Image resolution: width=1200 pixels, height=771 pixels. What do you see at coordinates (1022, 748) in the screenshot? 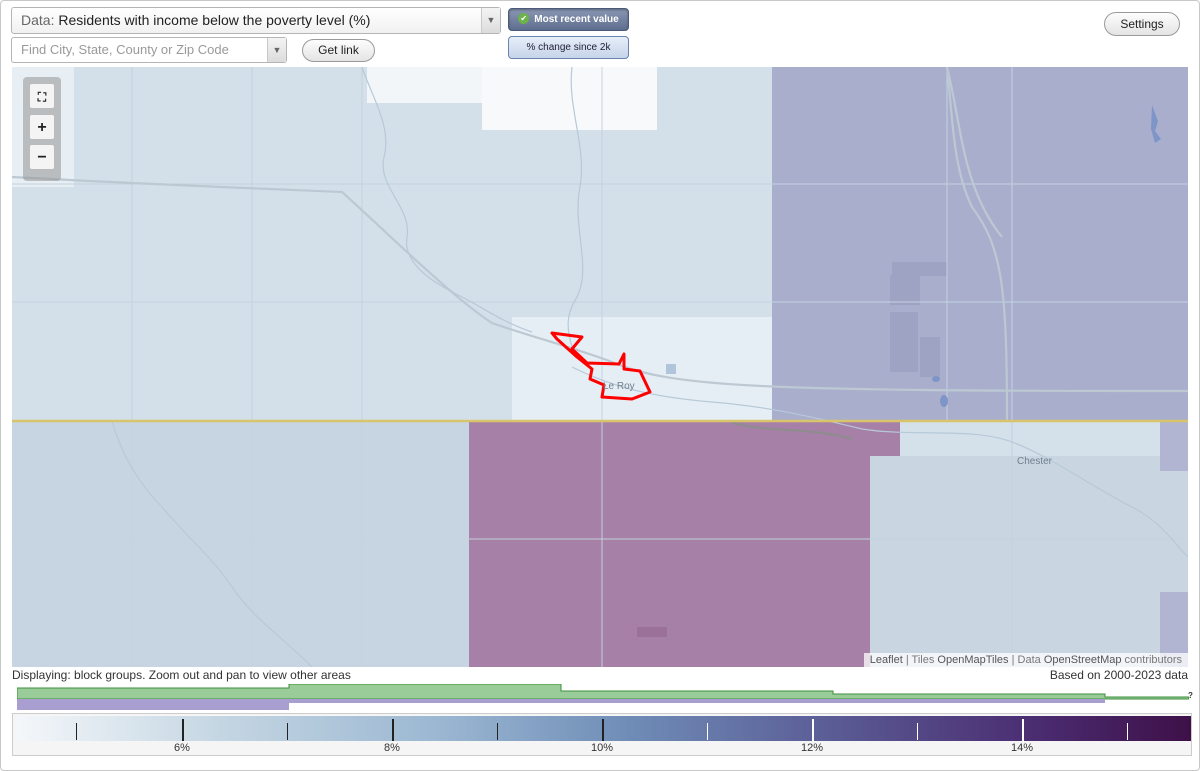
I see `legend-label: 14%` at bounding box center [1022, 748].